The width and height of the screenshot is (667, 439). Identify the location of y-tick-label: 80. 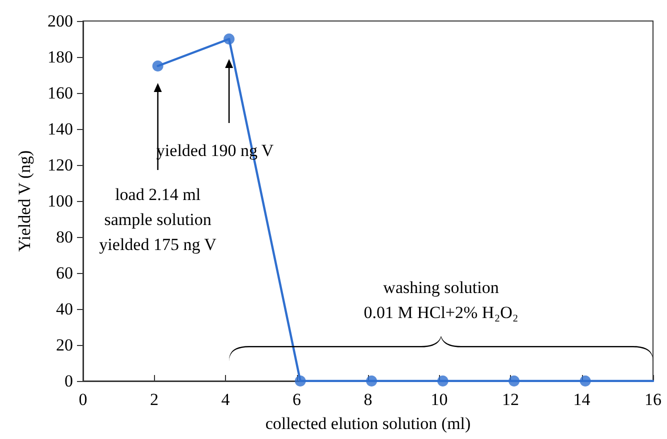
(64, 237).